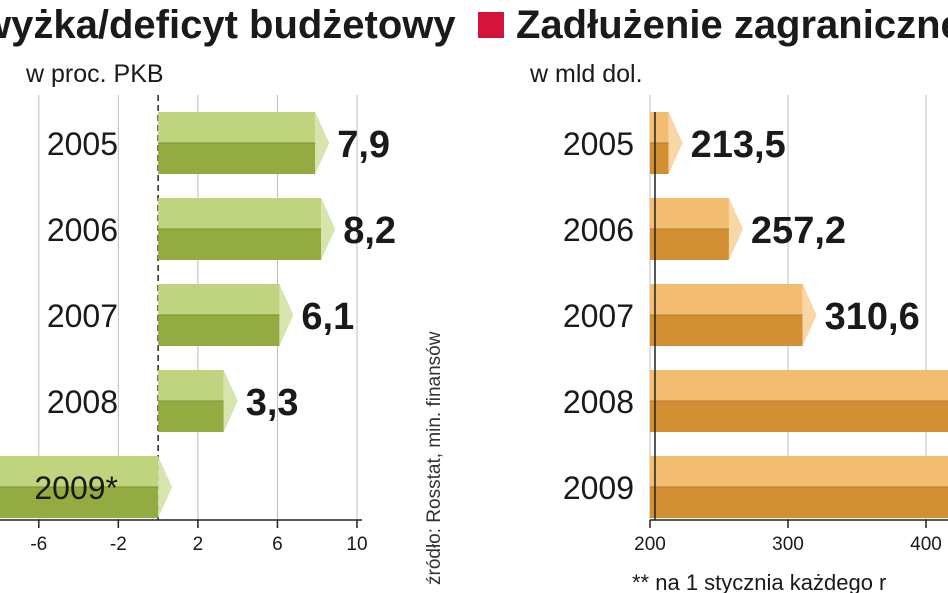  I want to click on budget-category-label: 2006, so click(82, 230).